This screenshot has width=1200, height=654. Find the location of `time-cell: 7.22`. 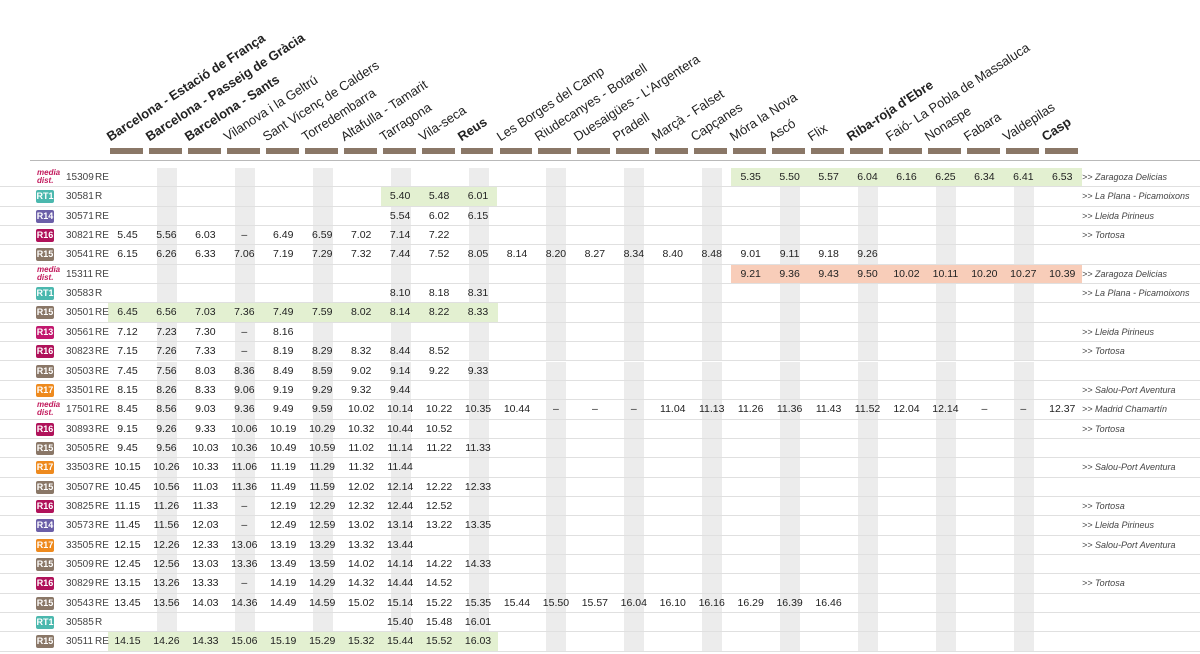

time-cell: 7.22 is located at coordinates (439, 235).